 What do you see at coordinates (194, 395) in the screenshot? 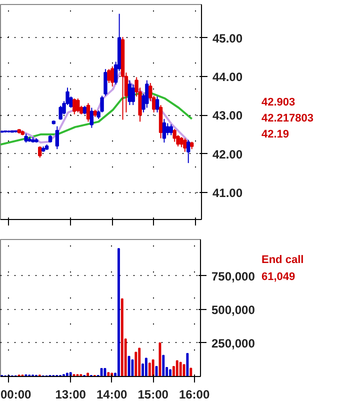
I see `x-tick-label: 16:00` at bounding box center [194, 395].